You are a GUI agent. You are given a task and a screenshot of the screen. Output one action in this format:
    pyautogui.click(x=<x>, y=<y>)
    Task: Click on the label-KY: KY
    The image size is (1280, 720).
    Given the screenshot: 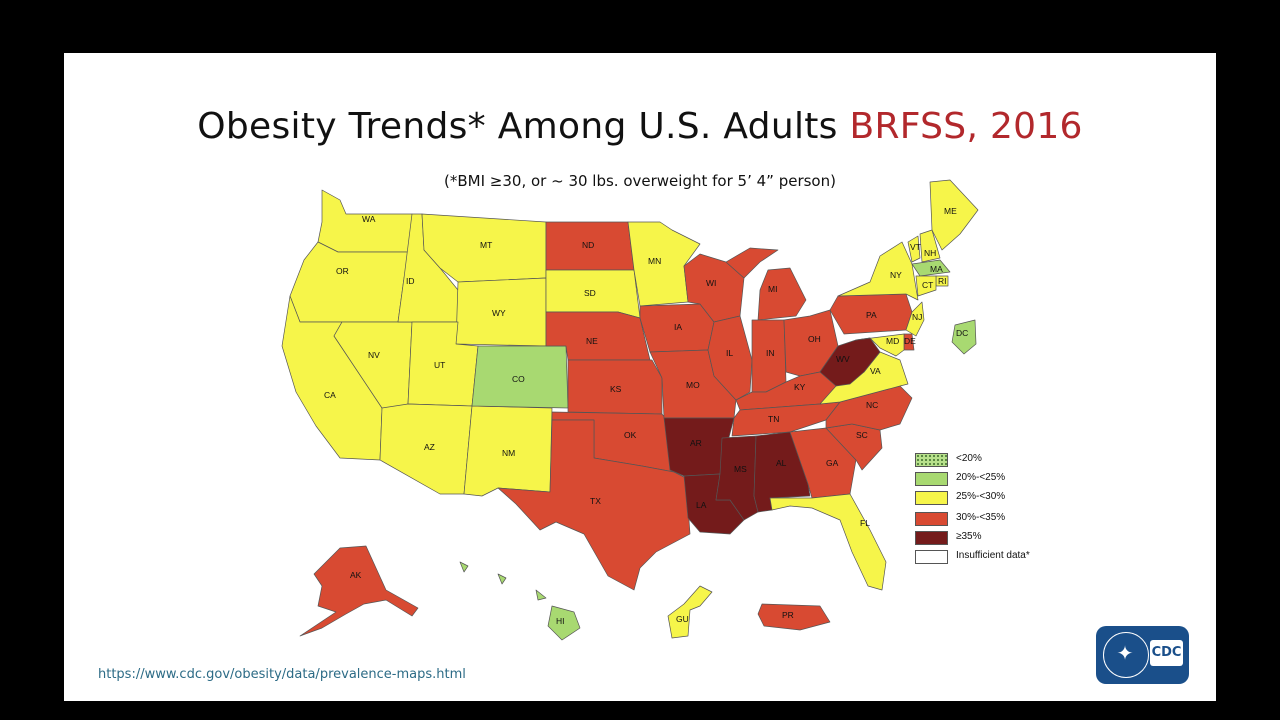 What is the action you would take?
    pyautogui.click(x=800, y=387)
    